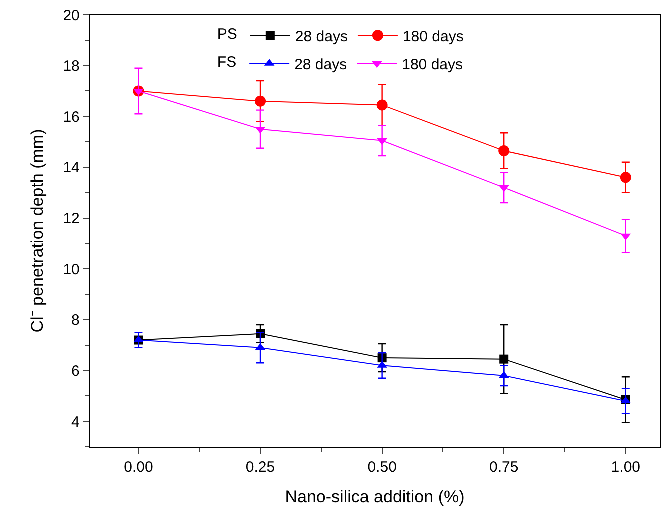 The width and height of the screenshot is (668, 529). Describe the element at coordinates (37, 231) in the screenshot. I see `y-axis-title: Cl⁻ penetration depth (mm)` at that location.